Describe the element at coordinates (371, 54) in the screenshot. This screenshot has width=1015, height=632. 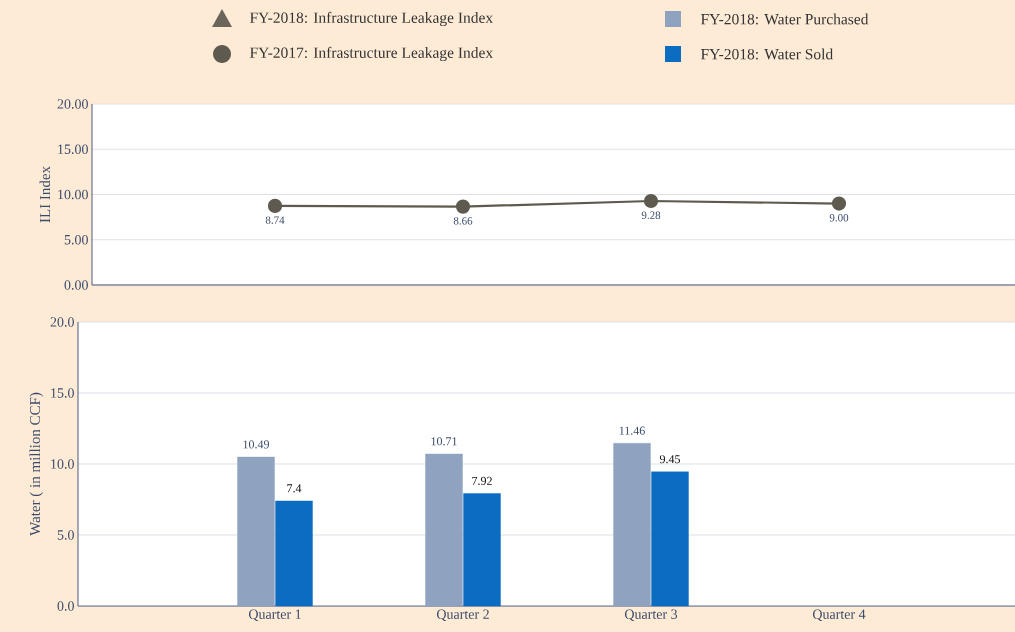
I see `legend-label: FY-2017: Infrastructure Leakage Index` at that location.